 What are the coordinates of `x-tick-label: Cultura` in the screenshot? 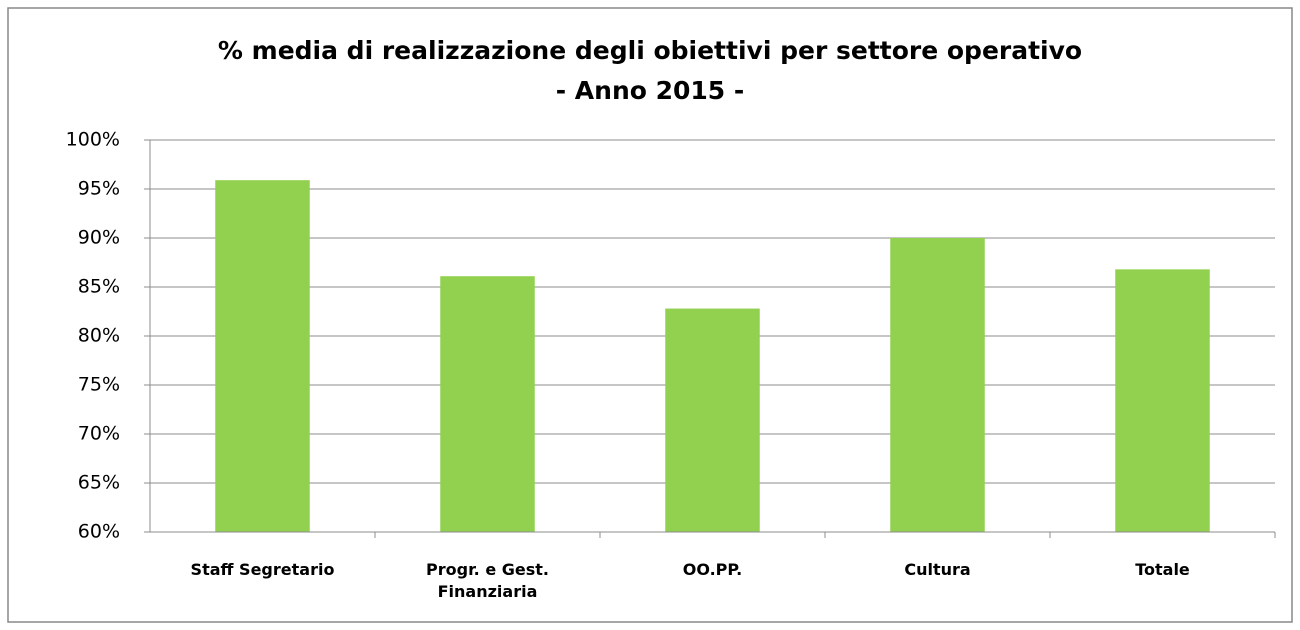 It's located at (937, 569).